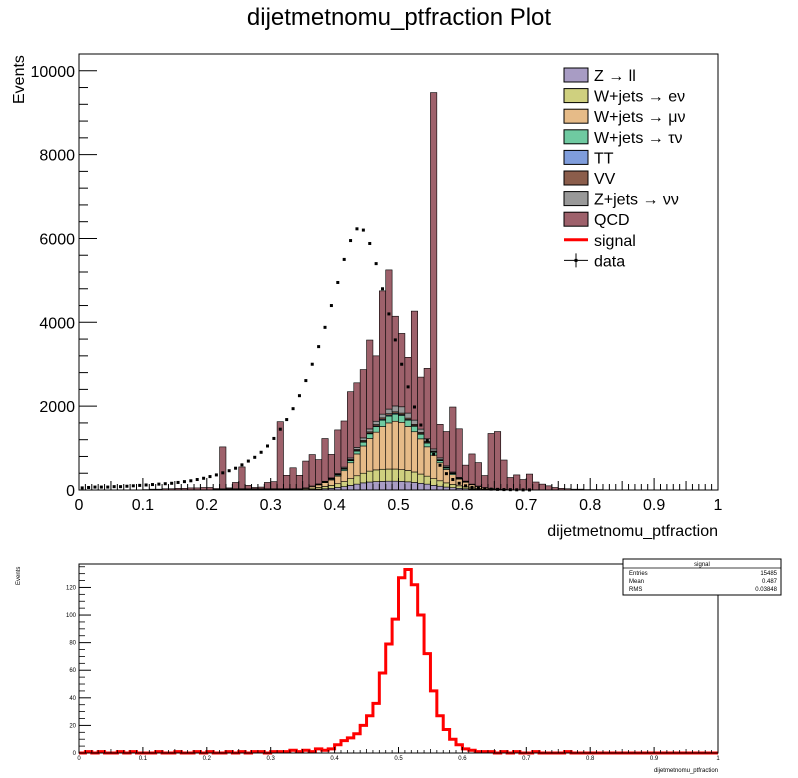 This screenshot has height=778, width=798. I want to click on legend-label: Z → ll, so click(615, 76).